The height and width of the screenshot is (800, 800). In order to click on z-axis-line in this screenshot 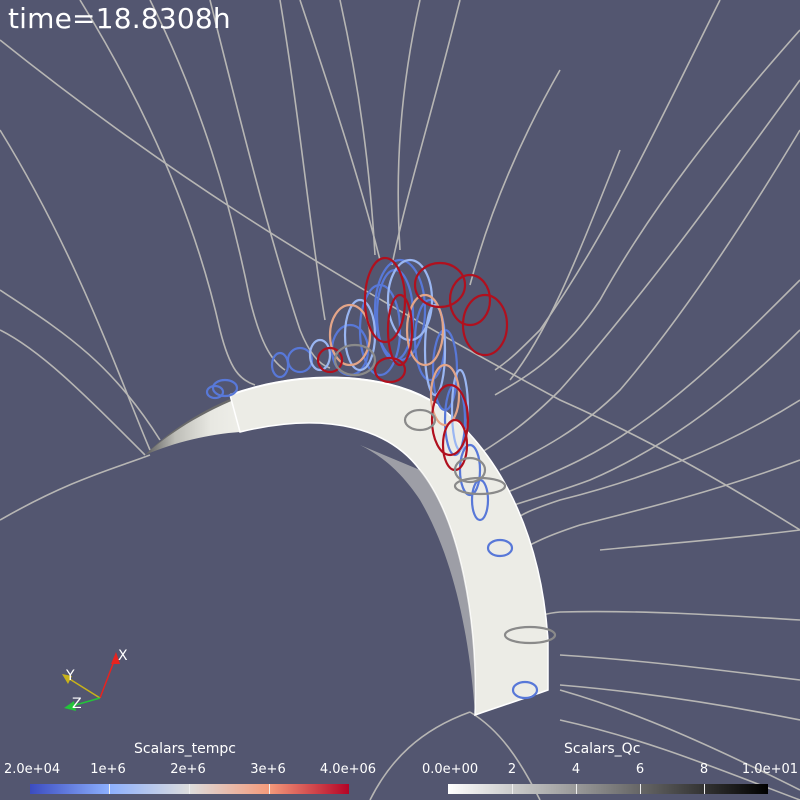, I will do `click(86, 702)`.